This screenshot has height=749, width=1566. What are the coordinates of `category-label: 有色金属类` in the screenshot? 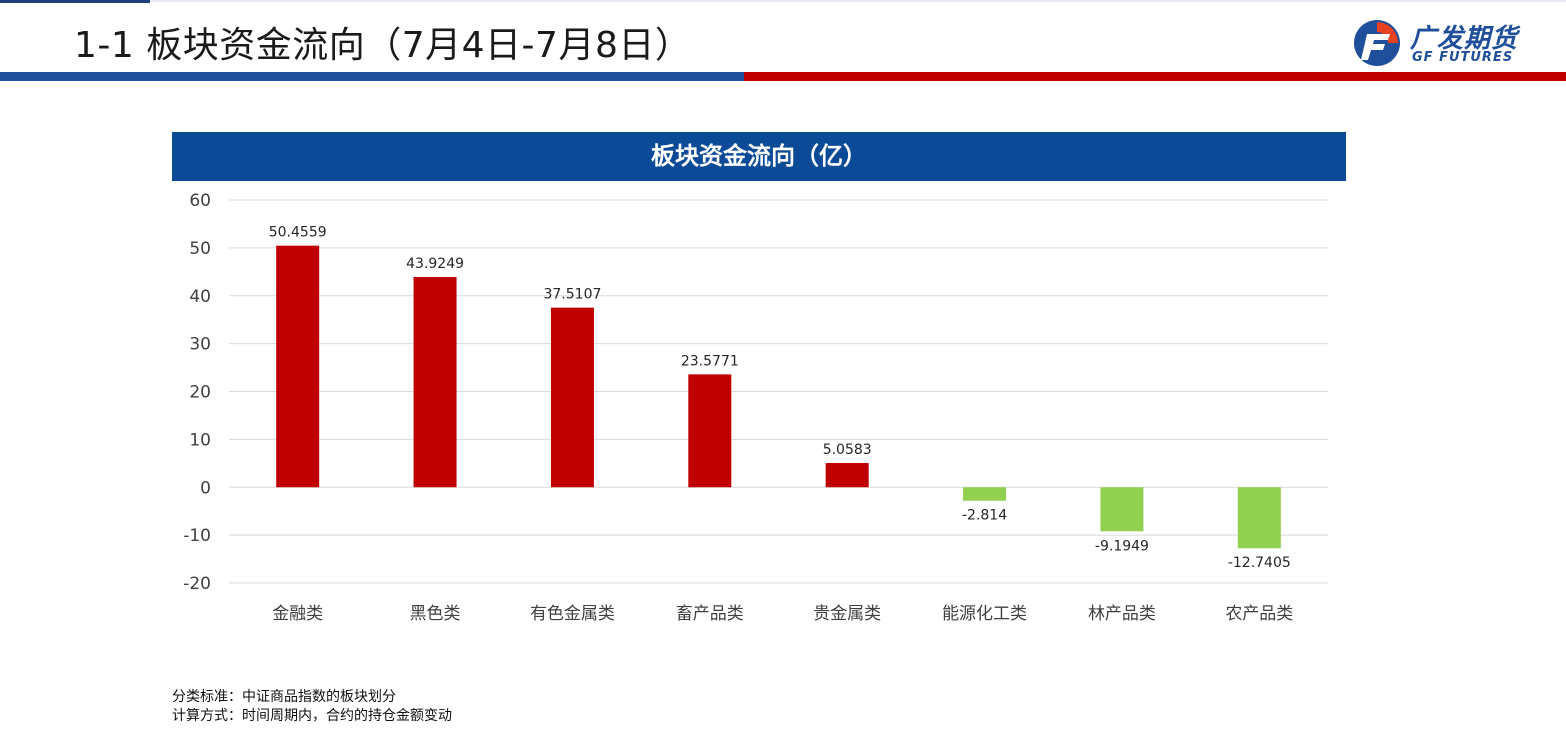 It's located at (572, 614).